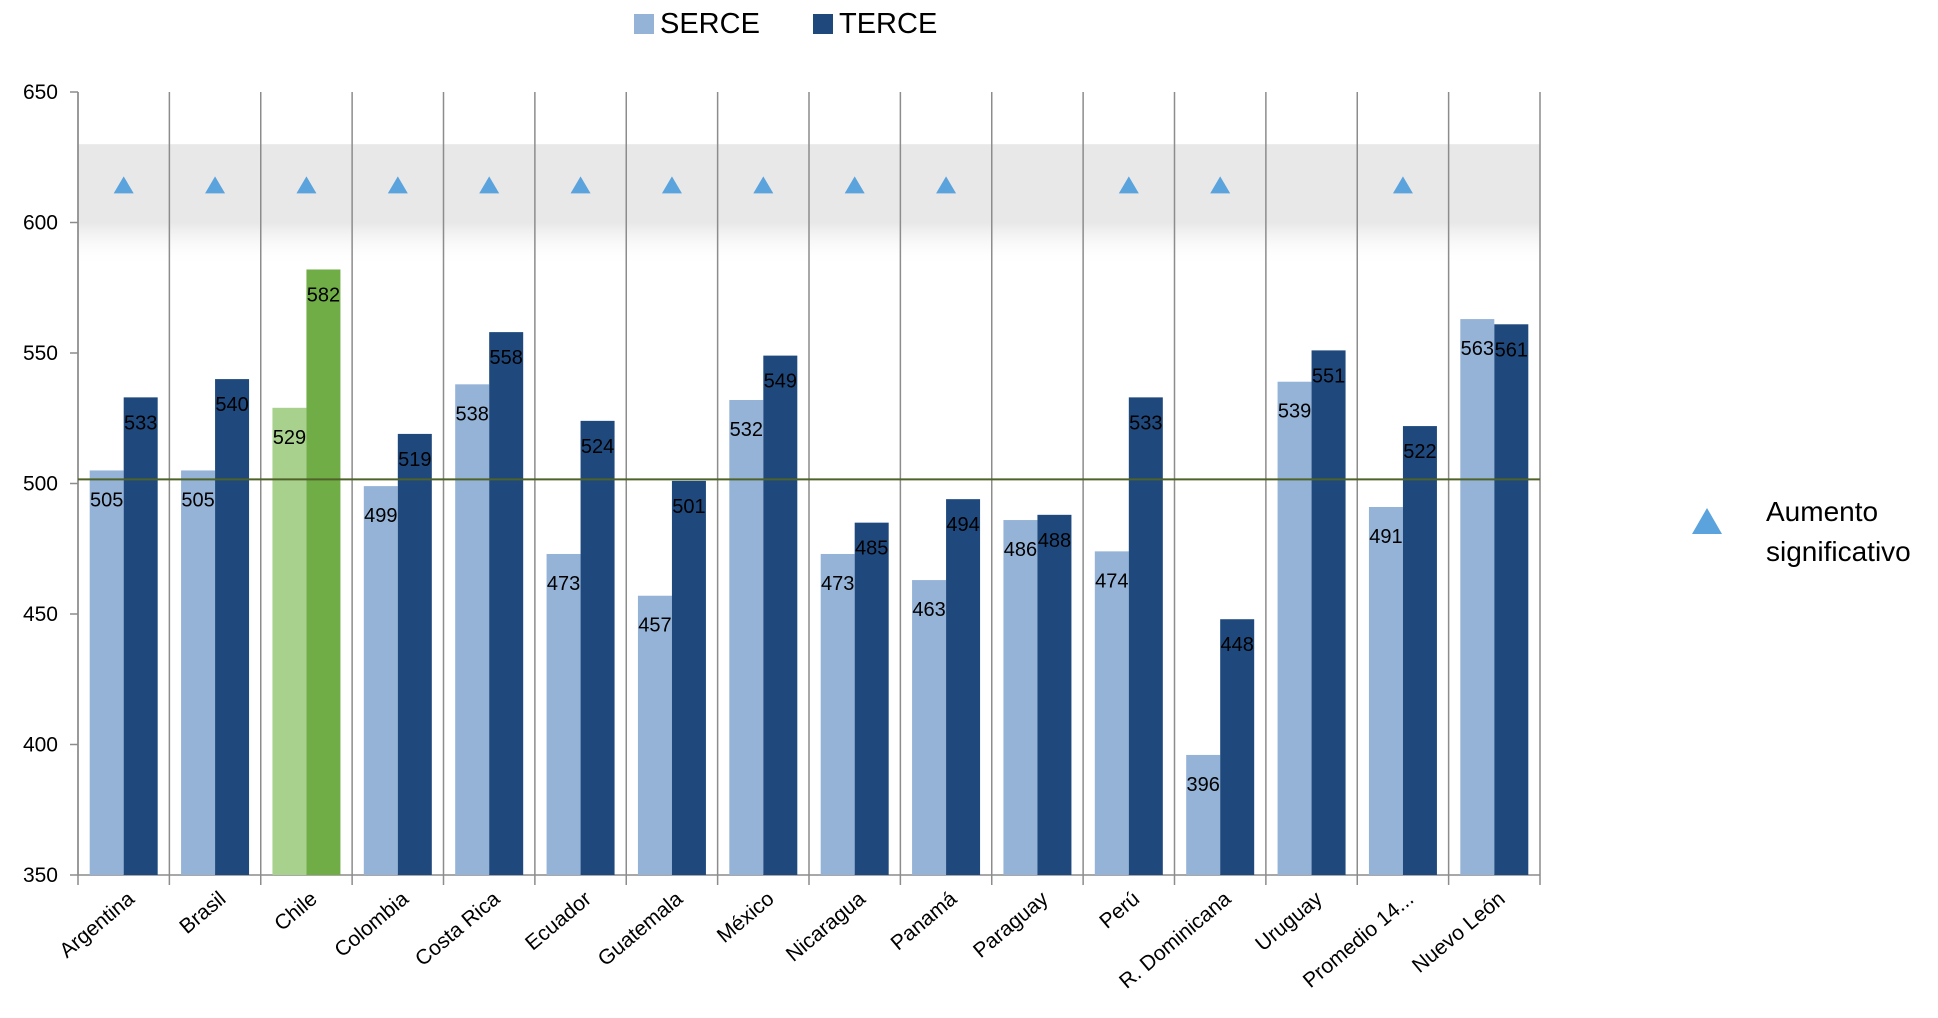  What do you see at coordinates (40, 875) in the screenshot?
I see `y-tick-label: 350` at bounding box center [40, 875].